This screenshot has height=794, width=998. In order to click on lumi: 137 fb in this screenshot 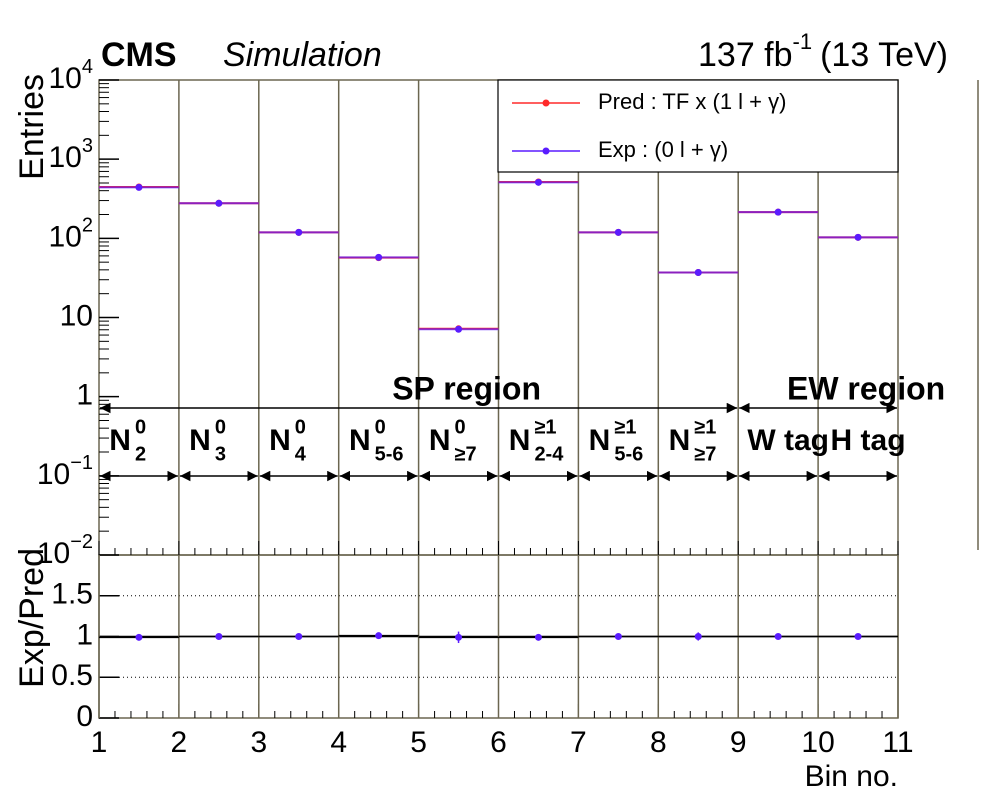, I will do `click(745, 55)`.